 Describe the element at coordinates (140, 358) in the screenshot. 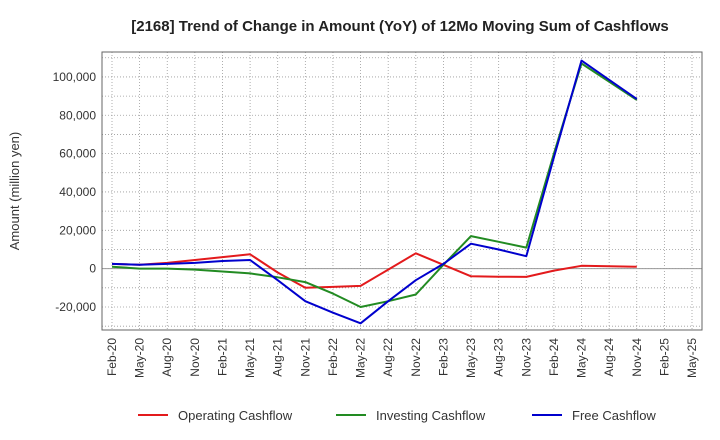

I see `x-tick-label: May-20` at that location.